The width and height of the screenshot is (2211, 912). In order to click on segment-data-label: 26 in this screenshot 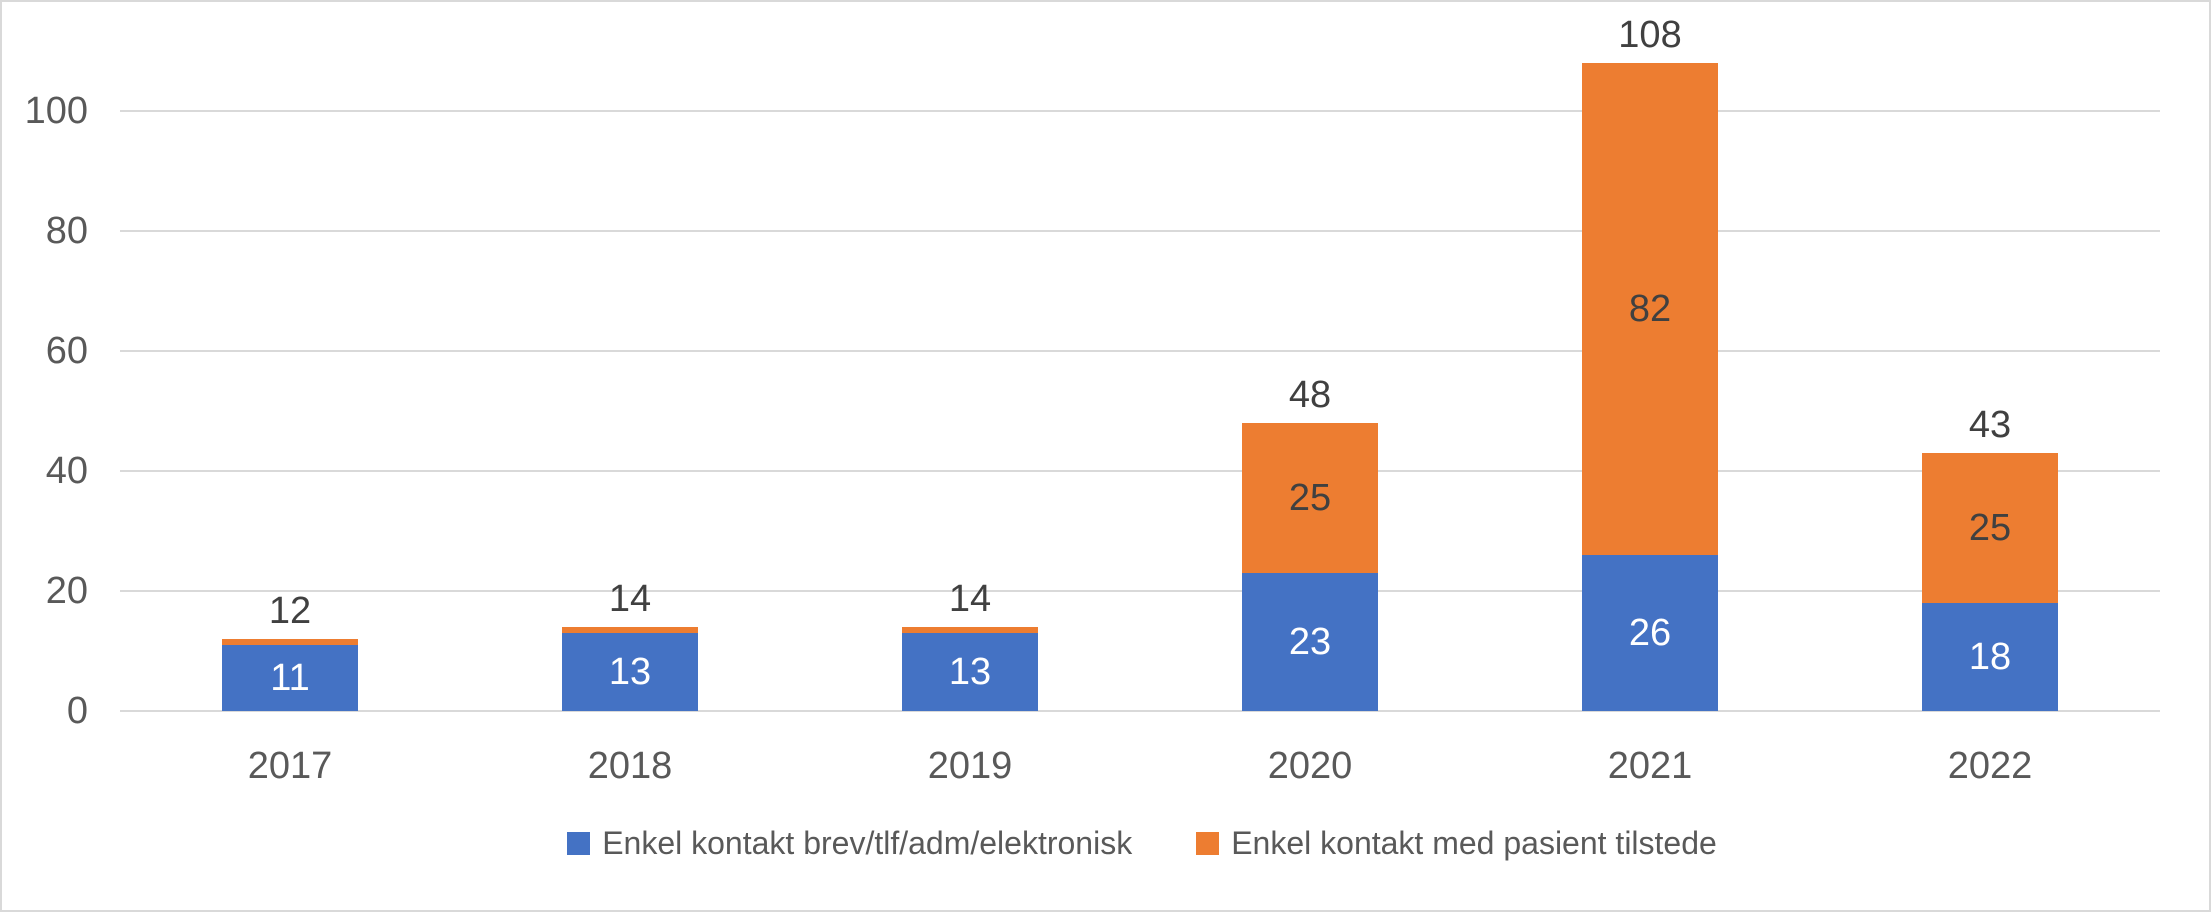, I will do `click(1650, 633)`.